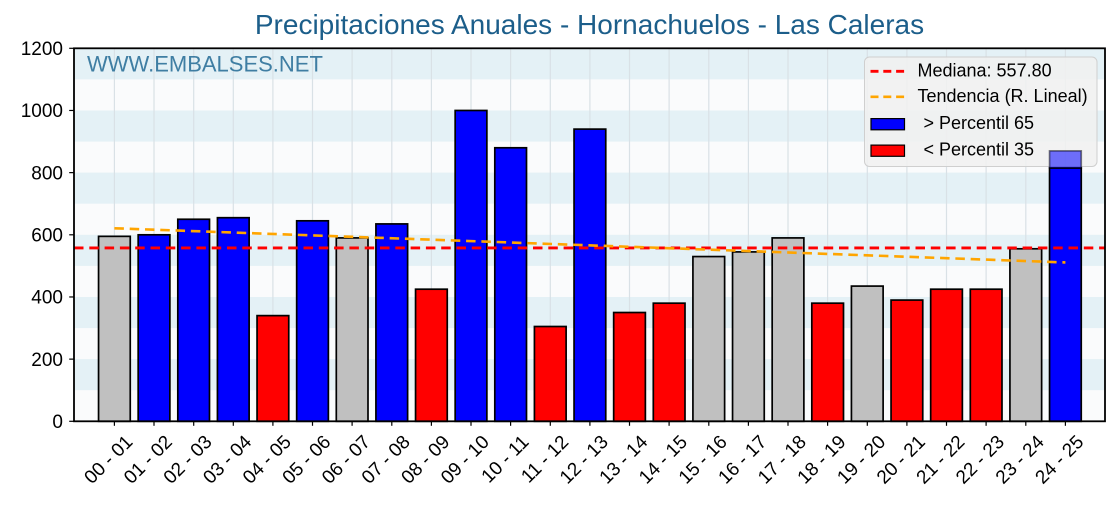 The image size is (1120, 505). What do you see at coordinates (985, 70) in the screenshot?
I see `svg-text: Mediana: 557.80` at bounding box center [985, 70].